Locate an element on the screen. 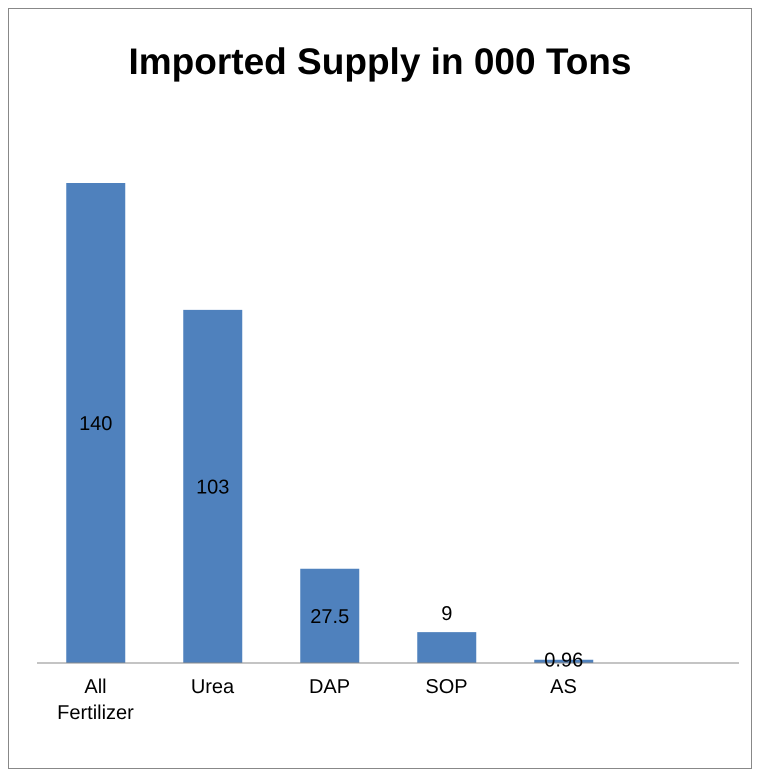 The width and height of the screenshot is (760, 777). x-tick-label: DAP is located at coordinates (329, 687).